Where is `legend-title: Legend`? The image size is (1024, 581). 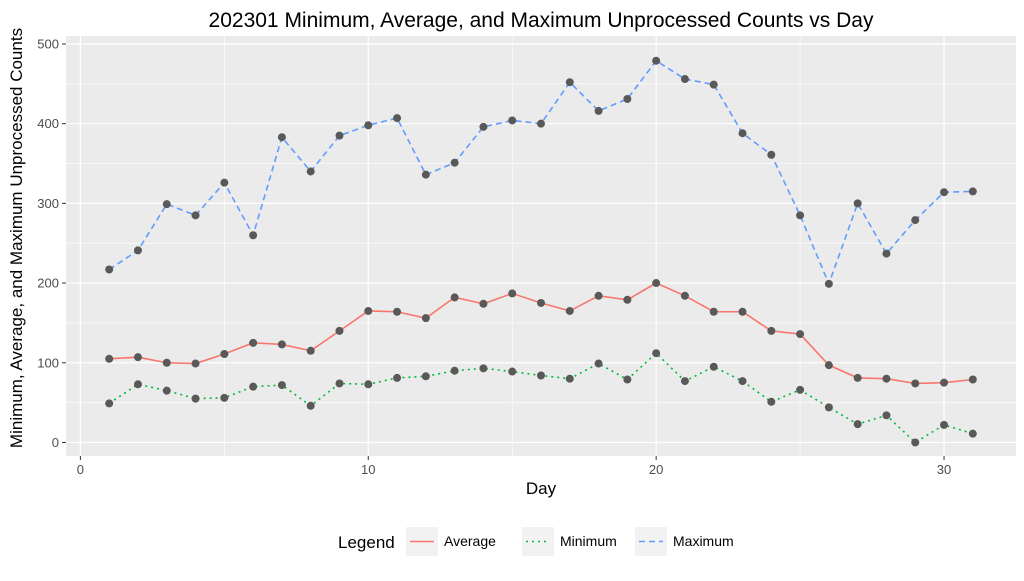
legend-title: Legend is located at coordinates (366, 542).